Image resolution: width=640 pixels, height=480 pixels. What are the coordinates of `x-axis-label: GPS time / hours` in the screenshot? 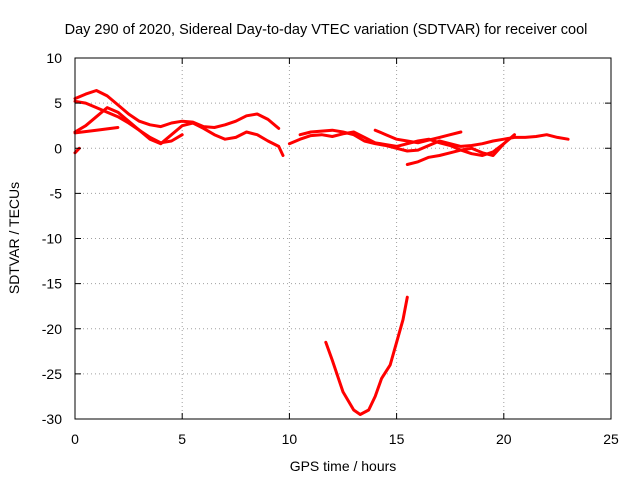 It's located at (343, 466).